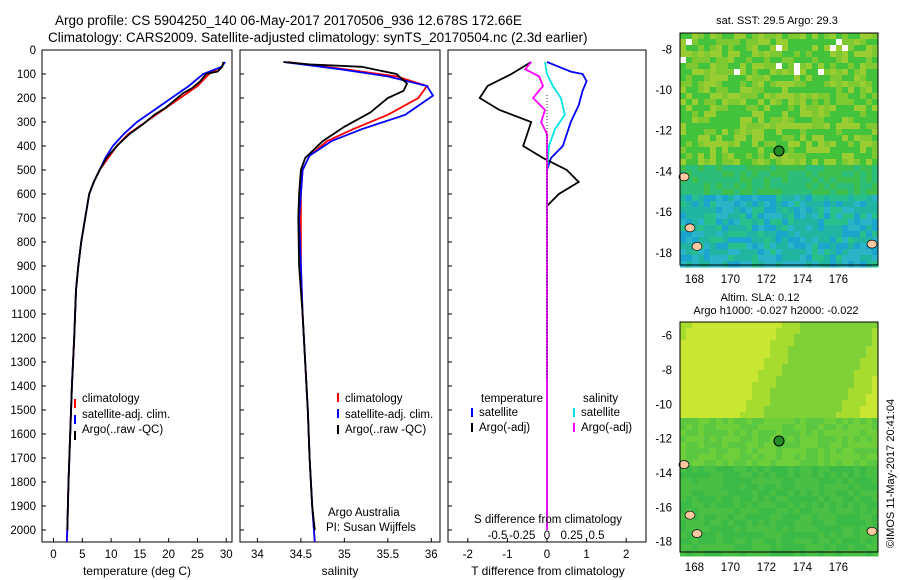  What do you see at coordinates (512, 399) in the screenshot?
I see `diff-legend-temp-title: temperature` at bounding box center [512, 399].